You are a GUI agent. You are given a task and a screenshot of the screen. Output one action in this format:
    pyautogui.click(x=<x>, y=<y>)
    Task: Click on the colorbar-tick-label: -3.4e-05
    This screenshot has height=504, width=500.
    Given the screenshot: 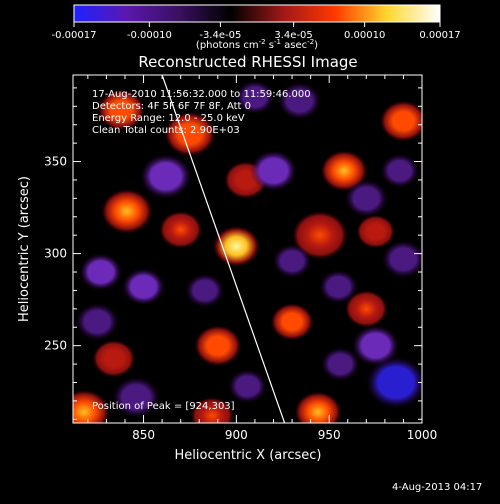 What is the action you would take?
    pyautogui.click(x=220, y=35)
    